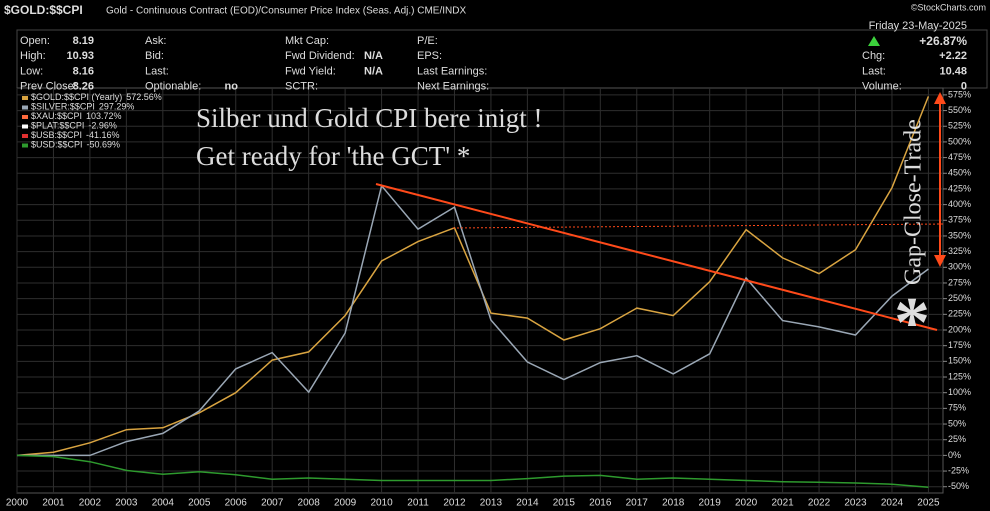 This screenshot has width=990, height=511. What do you see at coordinates (31, 71) in the screenshot?
I see `info-label: Low:` at bounding box center [31, 71].